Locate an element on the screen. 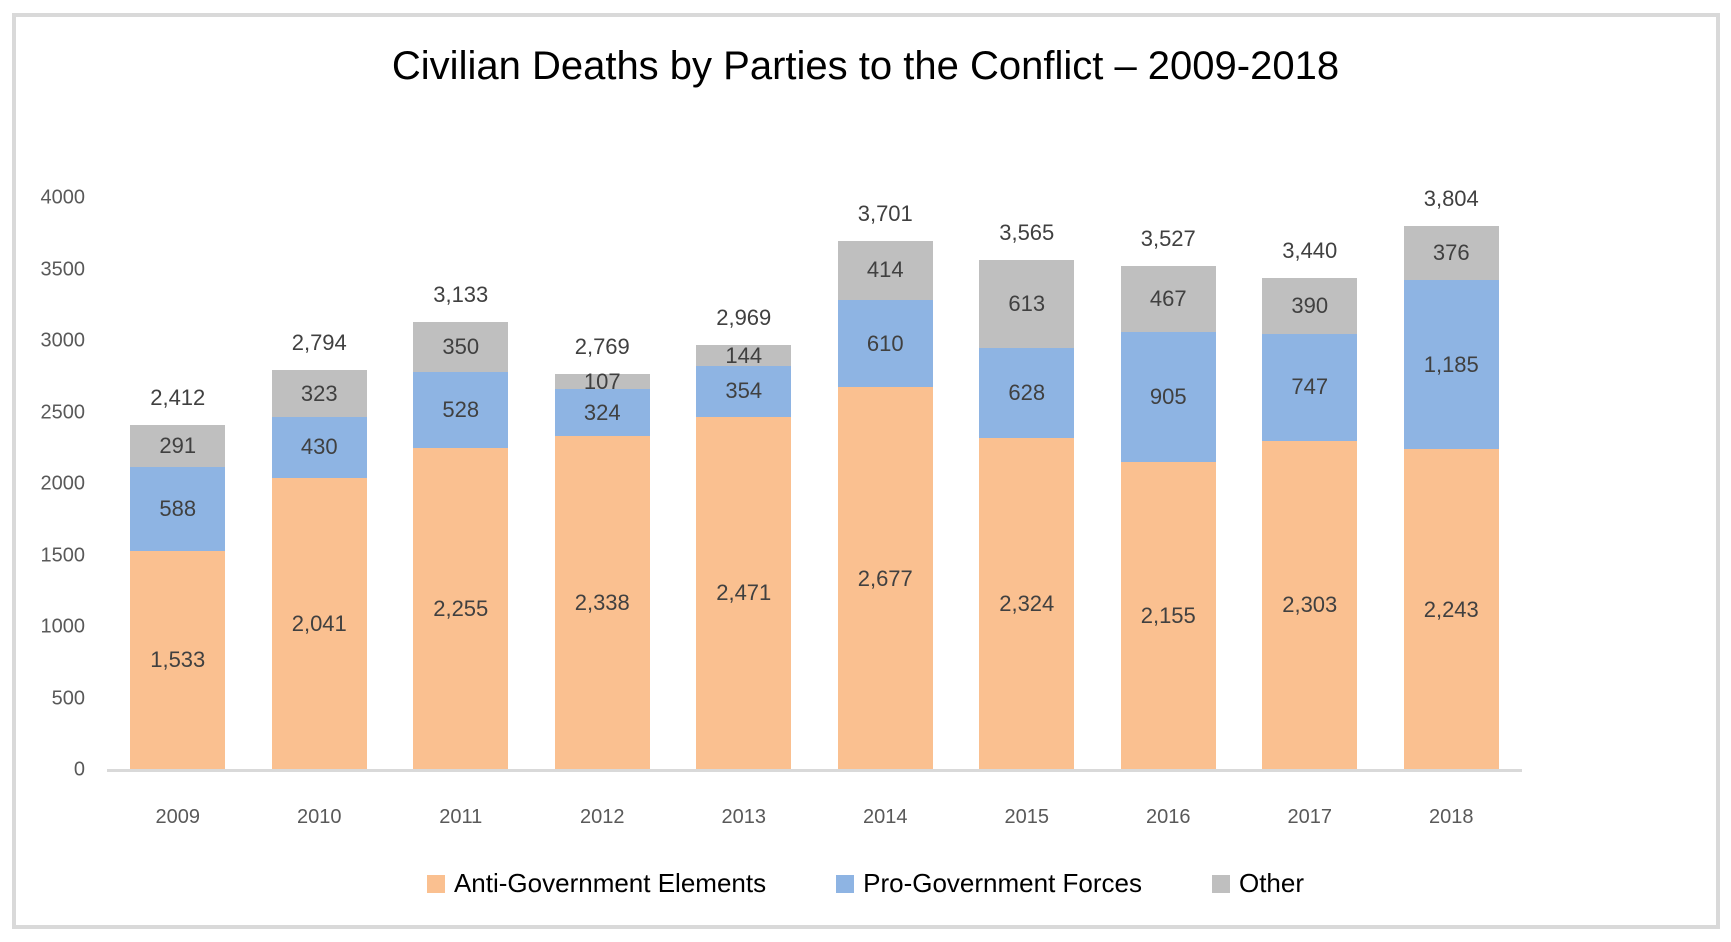 The image size is (1731, 942). bar-stack: 376 1,185 2,243 is located at coordinates (1451, 498).